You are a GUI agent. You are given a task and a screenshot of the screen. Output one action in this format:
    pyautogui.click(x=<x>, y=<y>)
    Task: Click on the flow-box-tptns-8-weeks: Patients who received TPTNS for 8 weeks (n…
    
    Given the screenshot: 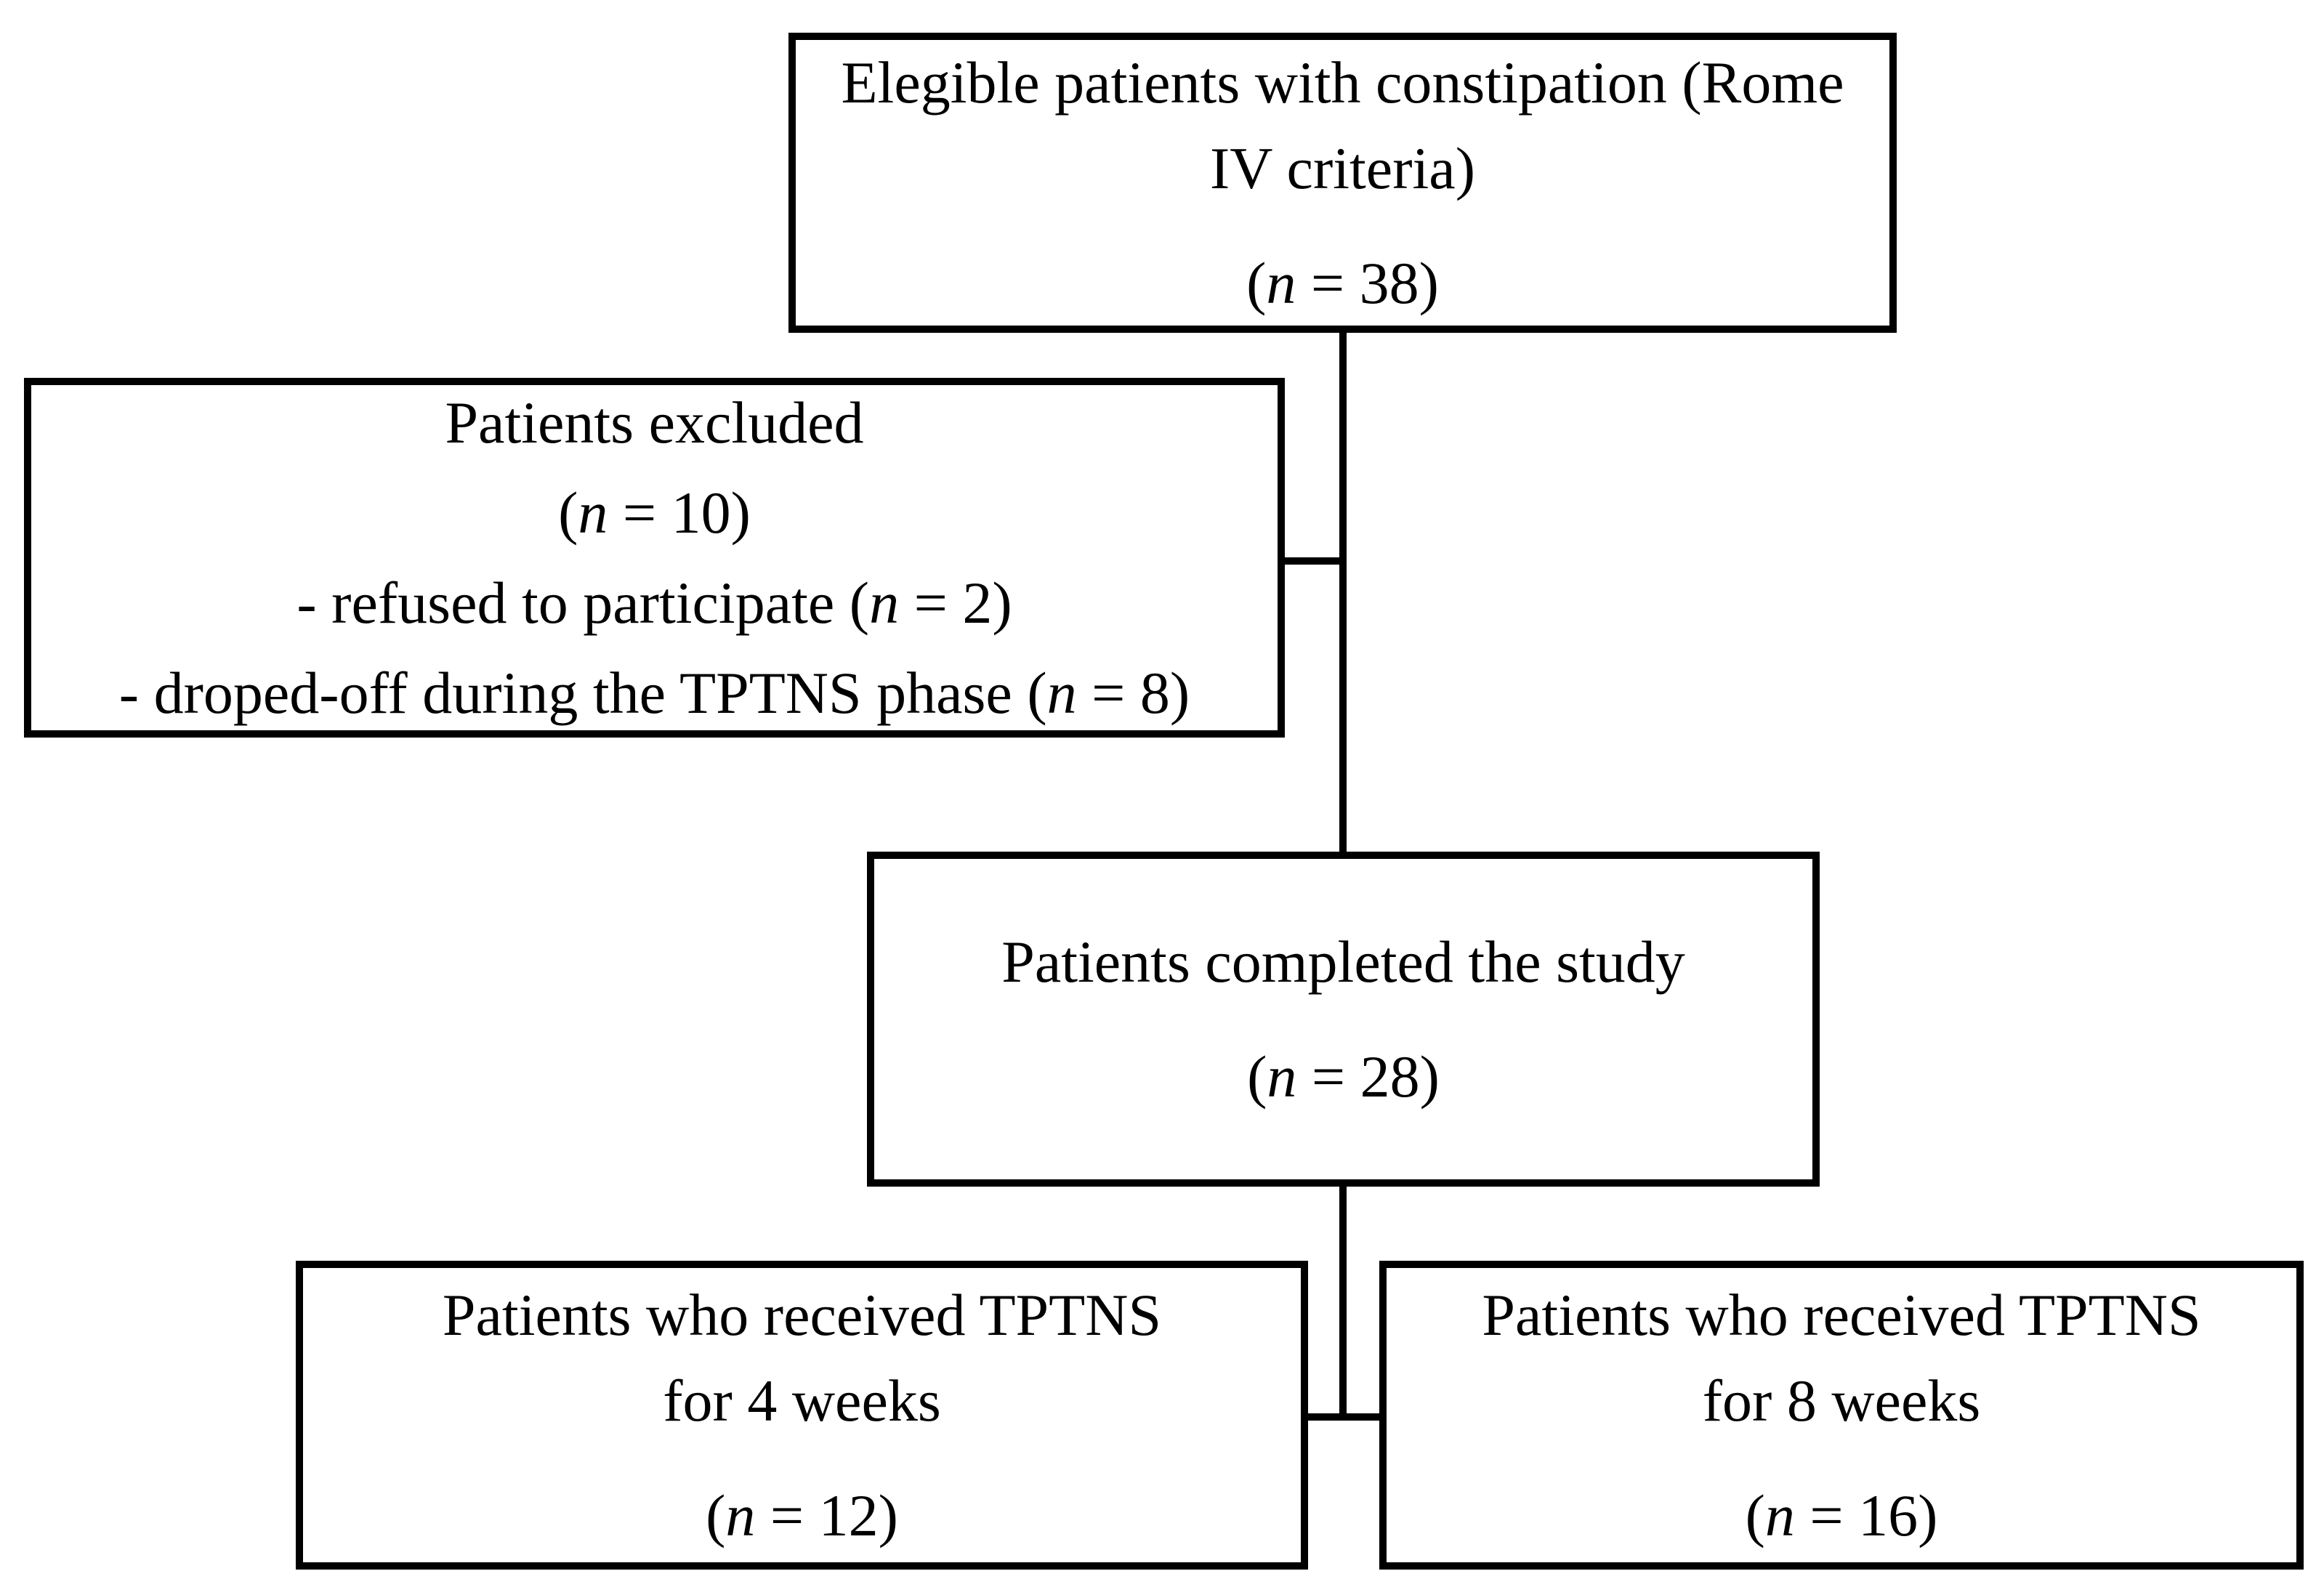 What is the action you would take?
    pyautogui.click(x=1841, y=1415)
    